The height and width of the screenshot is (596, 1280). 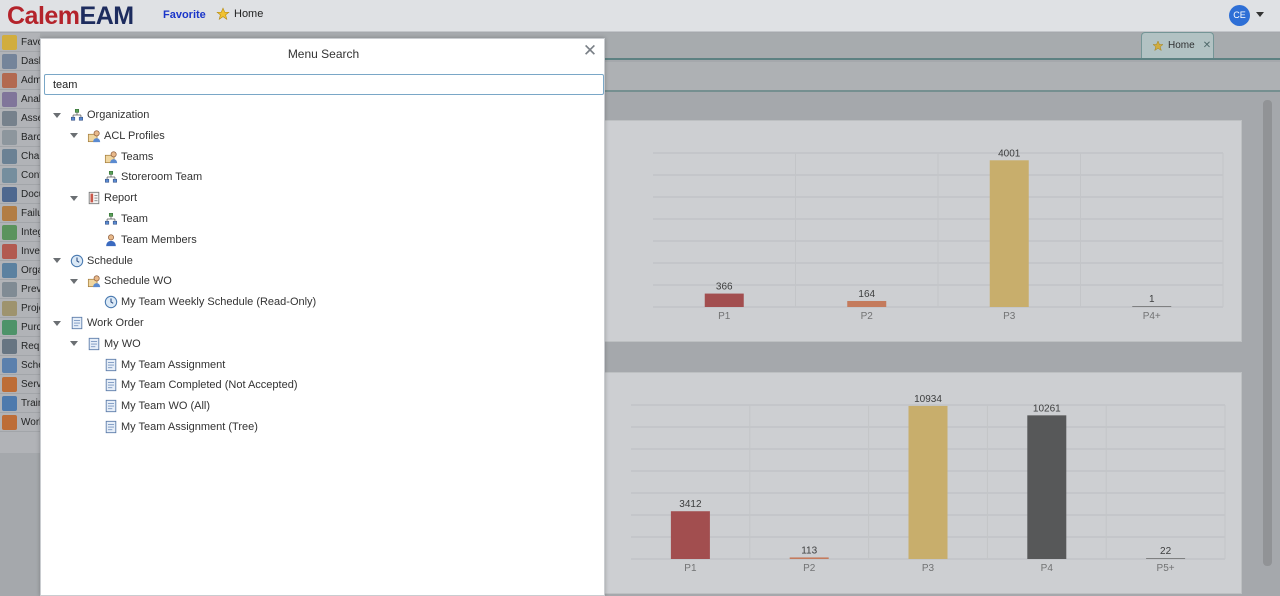 What do you see at coordinates (138, 281) in the screenshot?
I see `tree-item-label: Schedule WO` at bounding box center [138, 281].